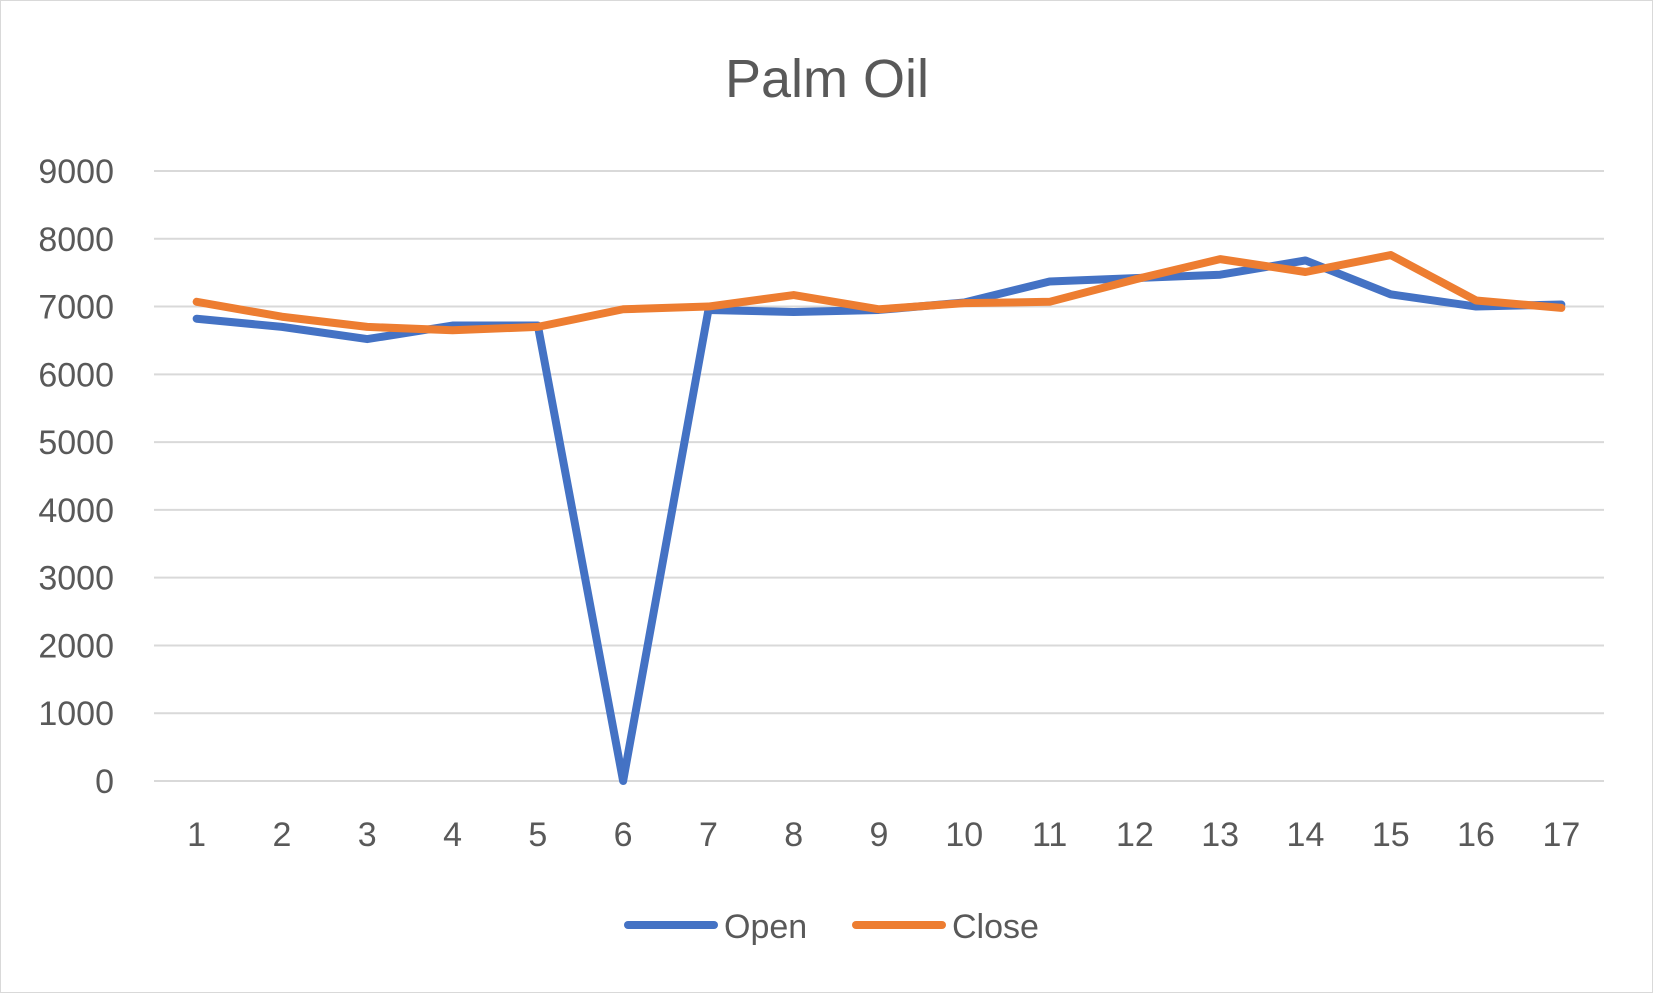  I want to click on legend: Open Close, so click(831, 927).